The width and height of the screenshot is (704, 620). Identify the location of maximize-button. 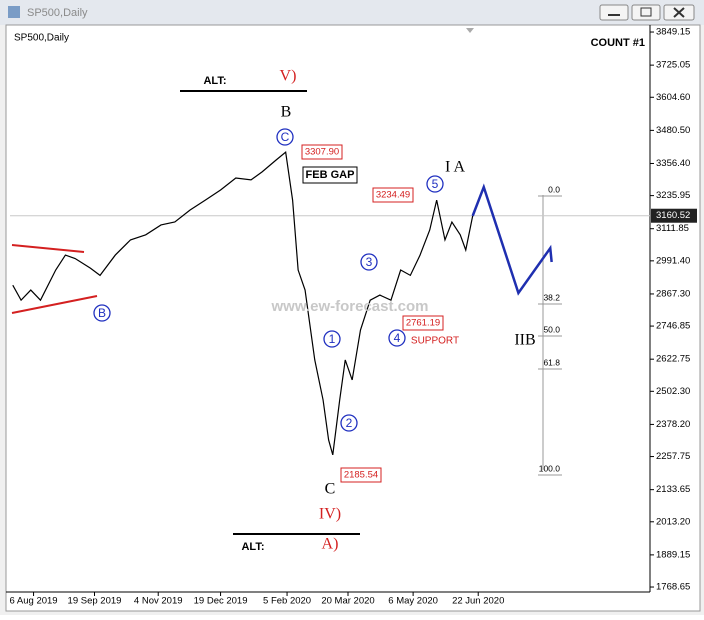
(646, 12).